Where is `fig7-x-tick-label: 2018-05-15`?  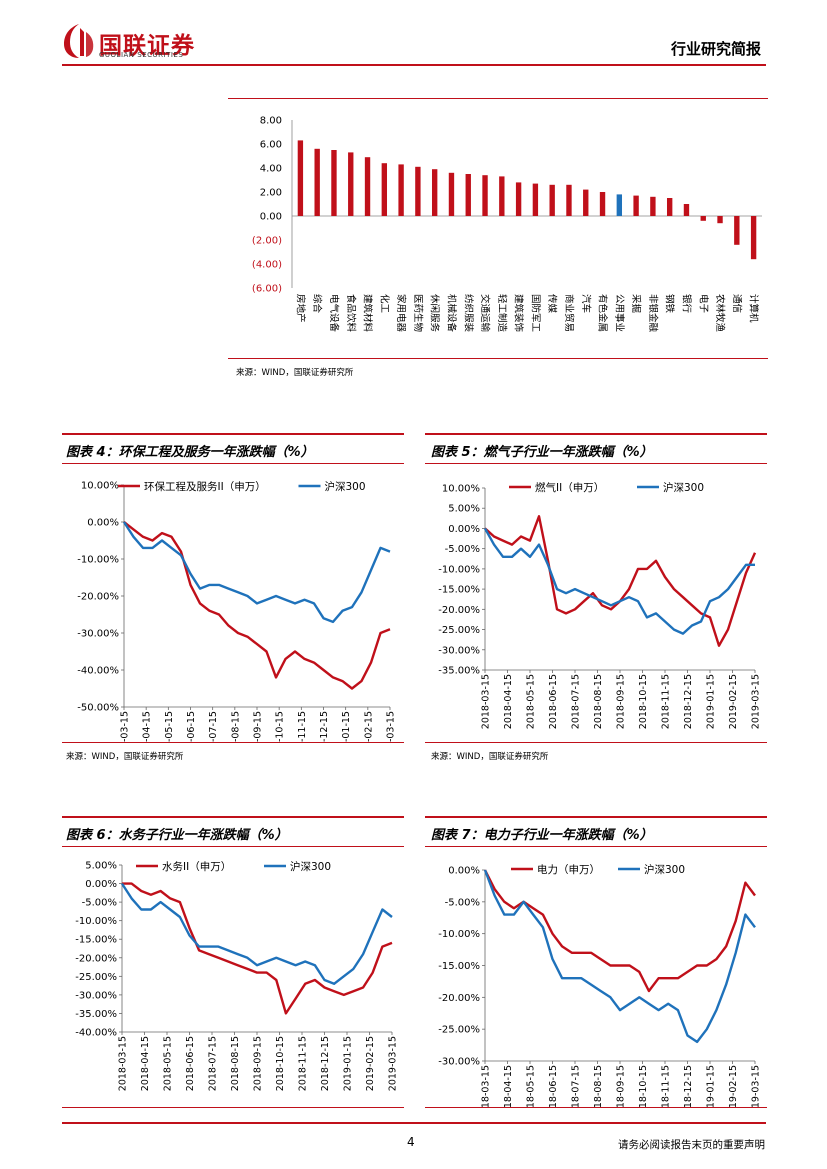 fig7-x-tick-label: 2018-05-15 is located at coordinates (531, 1086).